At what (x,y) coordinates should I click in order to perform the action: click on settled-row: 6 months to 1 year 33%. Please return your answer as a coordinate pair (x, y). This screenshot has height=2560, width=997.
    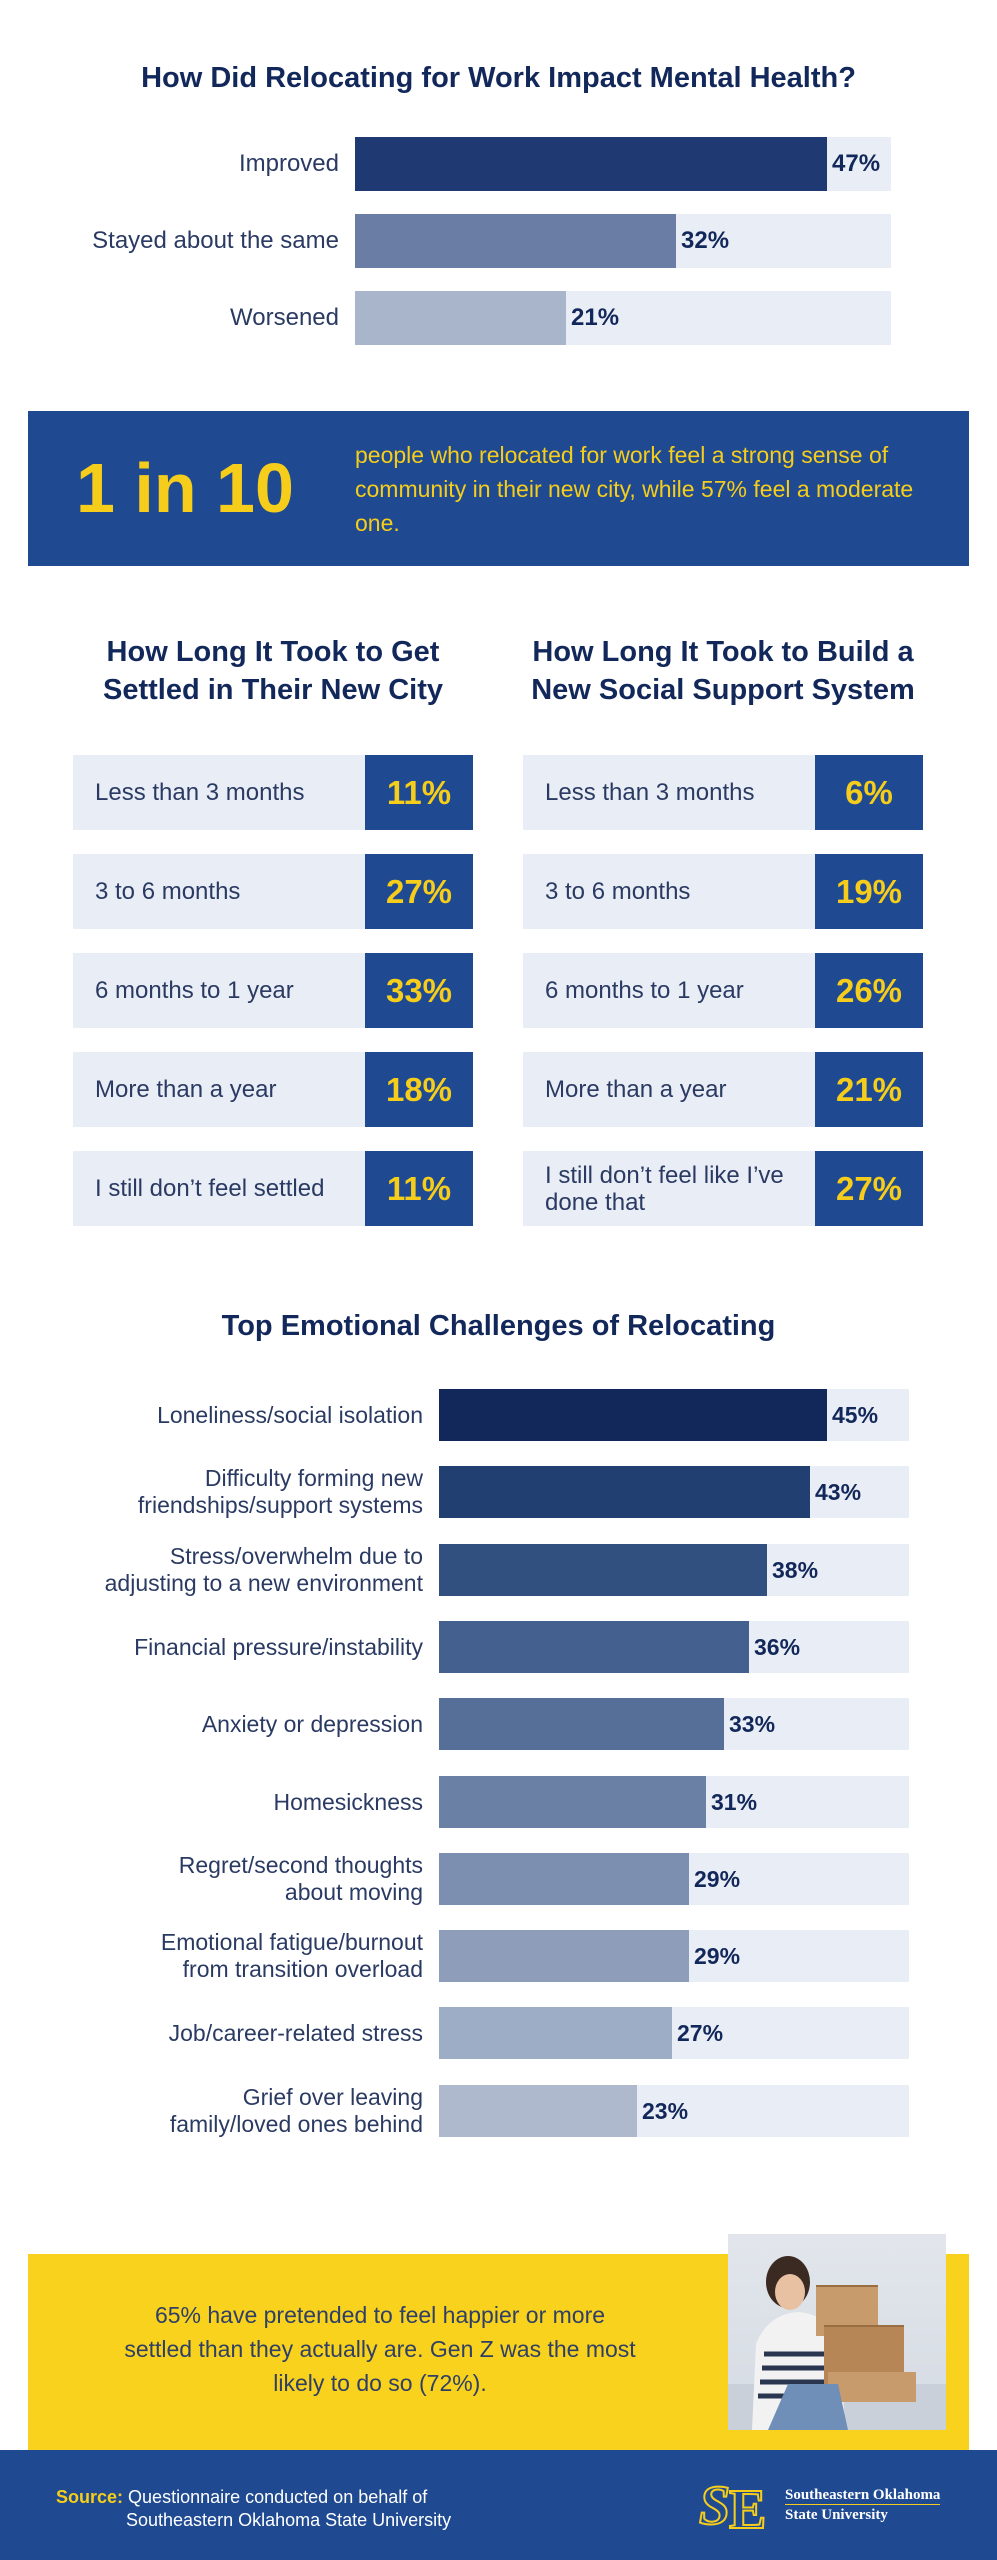
    Looking at the image, I should click on (273, 990).